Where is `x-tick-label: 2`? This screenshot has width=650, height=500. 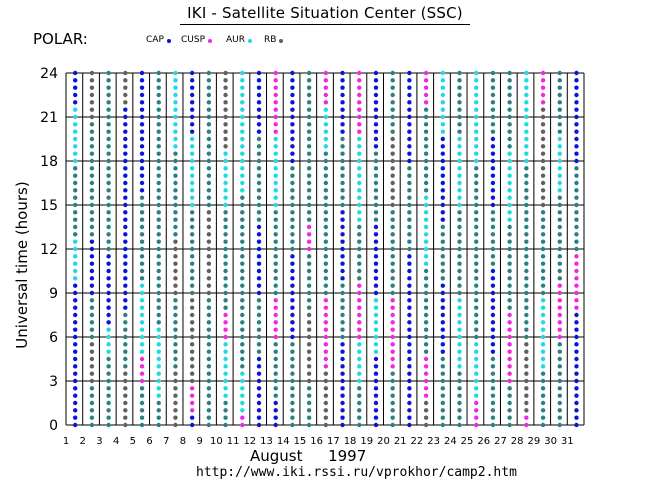 x-tick-label: 2 is located at coordinates (83, 441).